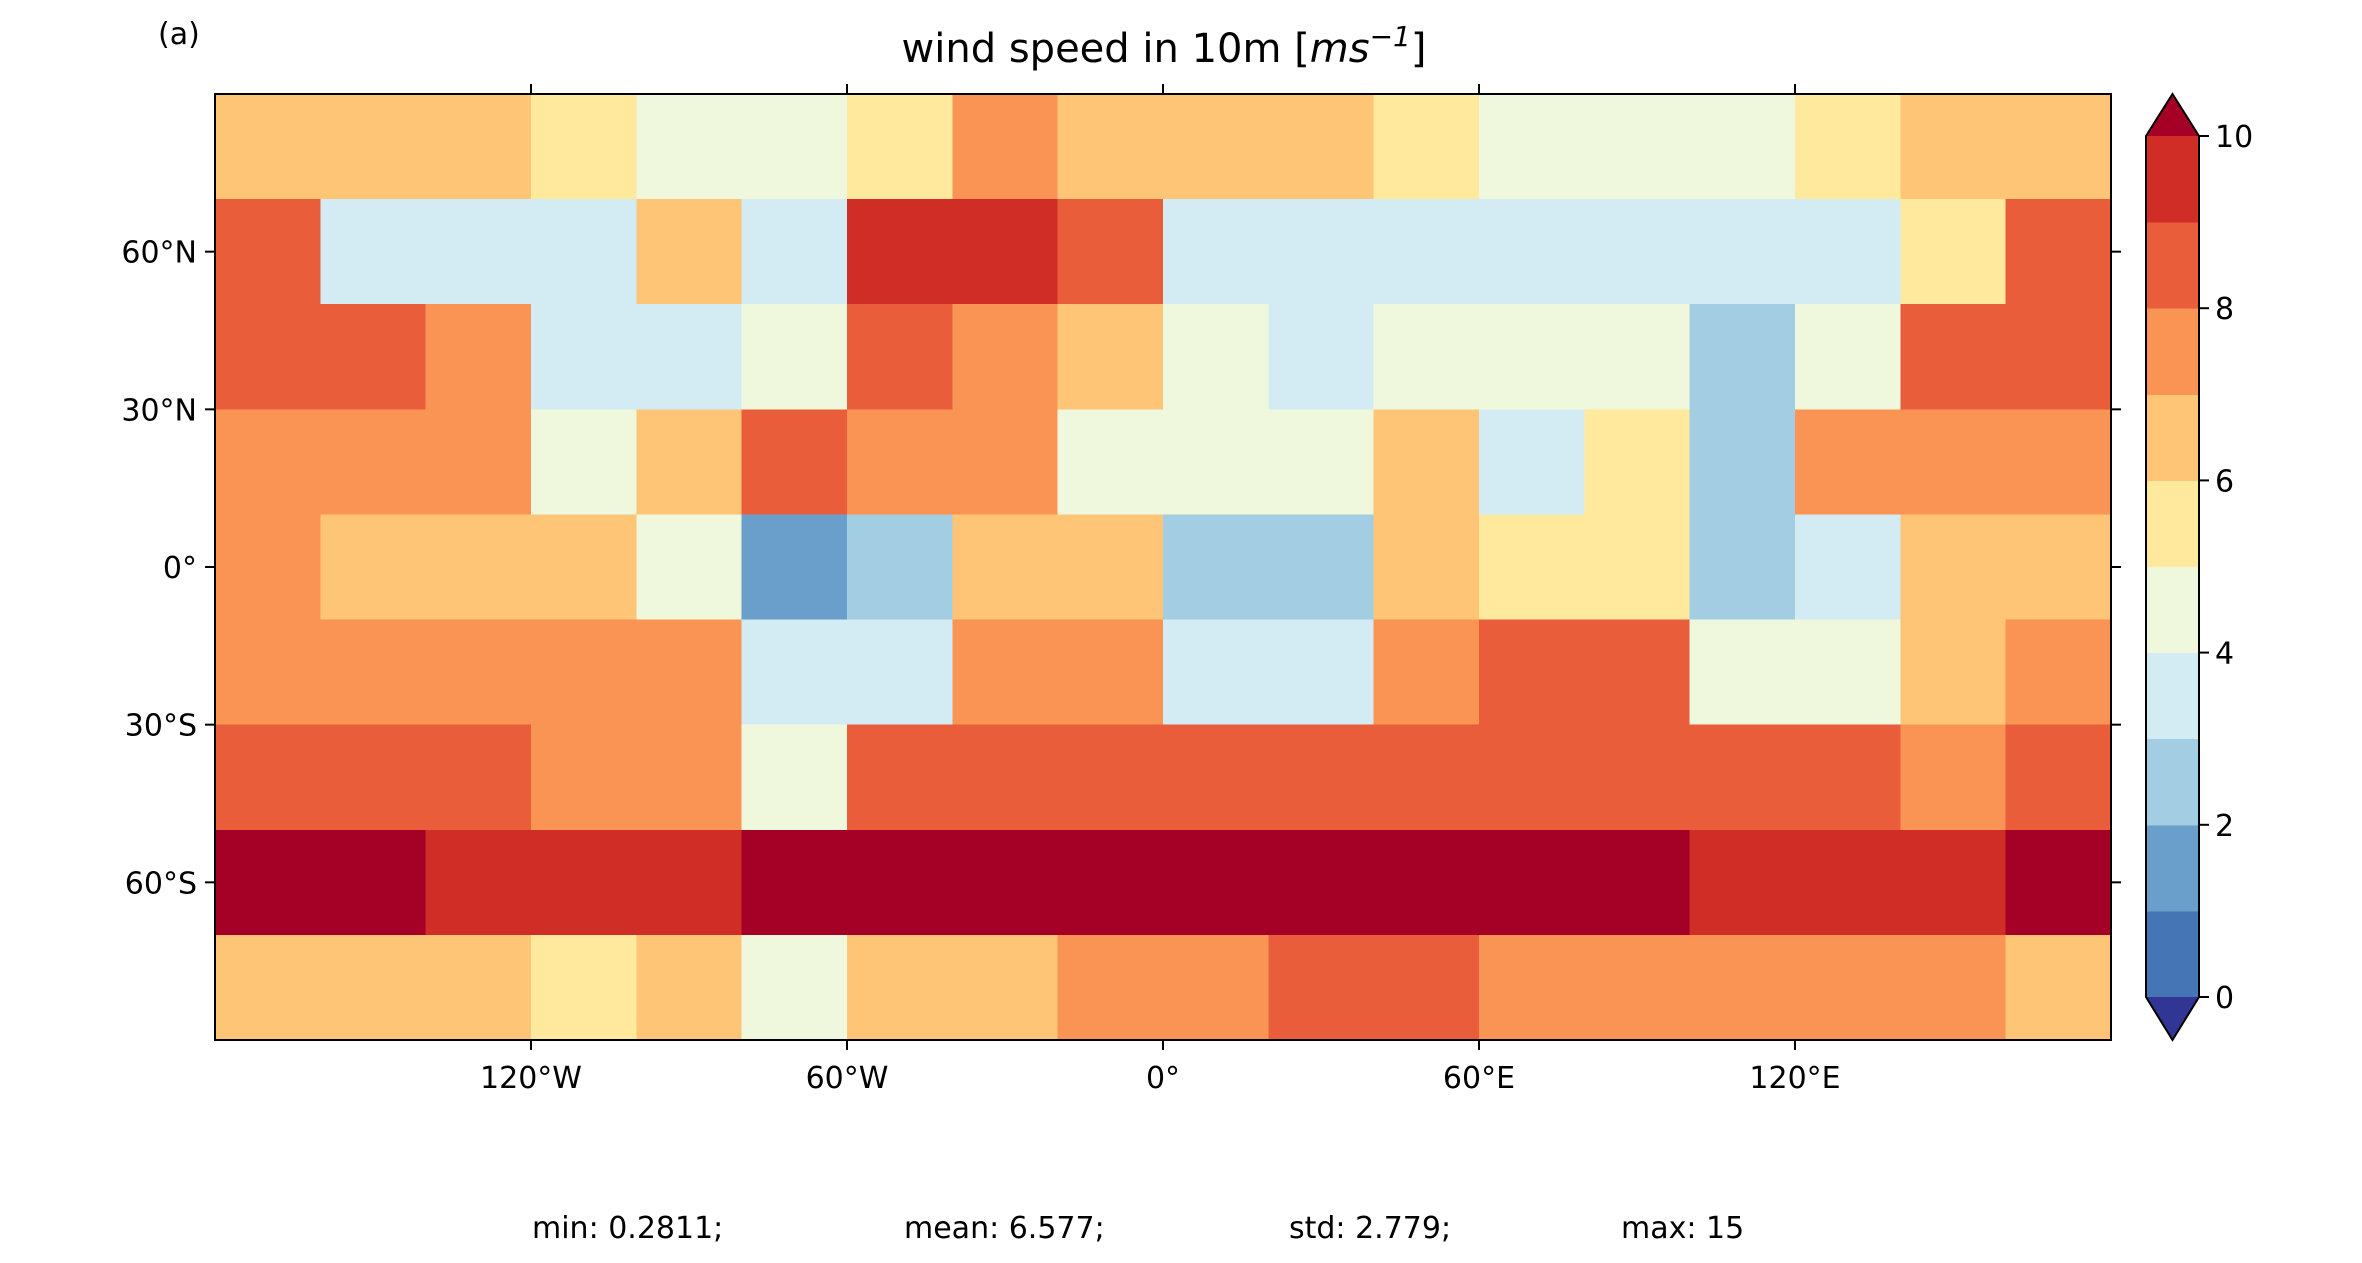 Image resolution: width=2362 pixels, height=1263 pixels. I want to click on y-tick-label: 60°N, so click(159, 253).